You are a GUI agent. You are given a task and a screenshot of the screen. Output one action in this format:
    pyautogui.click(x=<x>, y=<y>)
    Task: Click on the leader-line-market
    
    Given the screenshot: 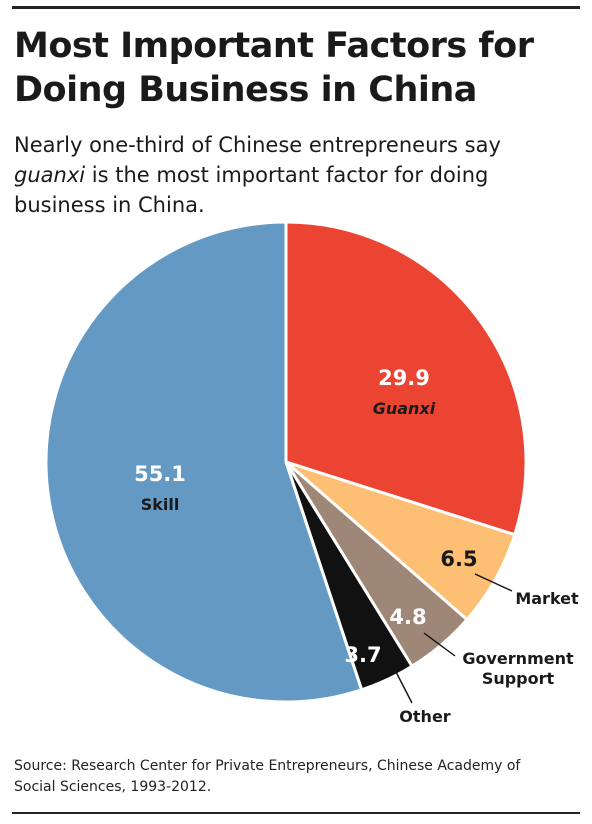 What is the action you would take?
    pyautogui.click(x=493, y=582)
    